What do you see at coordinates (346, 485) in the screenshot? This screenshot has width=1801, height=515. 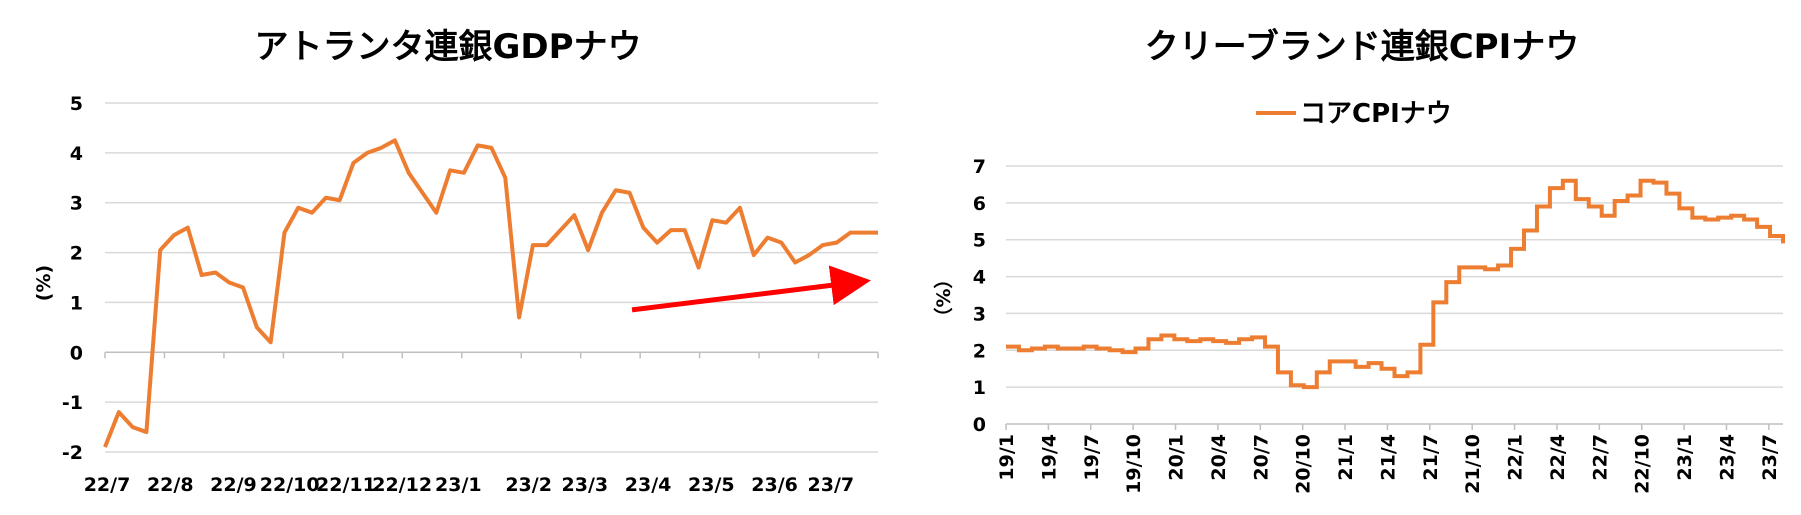 I see `gdpnow-x-tick-label: 22/11` at bounding box center [346, 485].